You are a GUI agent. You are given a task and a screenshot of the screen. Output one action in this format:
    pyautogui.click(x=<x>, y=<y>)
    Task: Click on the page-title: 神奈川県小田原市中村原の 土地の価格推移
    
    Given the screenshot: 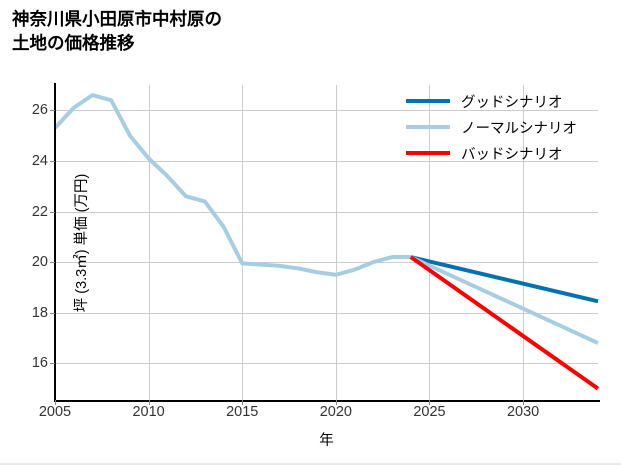 What is the action you would take?
    pyautogui.click(x=117, y=31)
    